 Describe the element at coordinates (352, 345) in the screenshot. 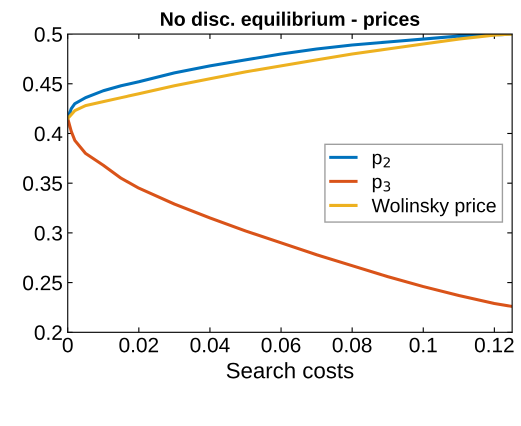

I see `x-tick-label: 0.08` at that location.